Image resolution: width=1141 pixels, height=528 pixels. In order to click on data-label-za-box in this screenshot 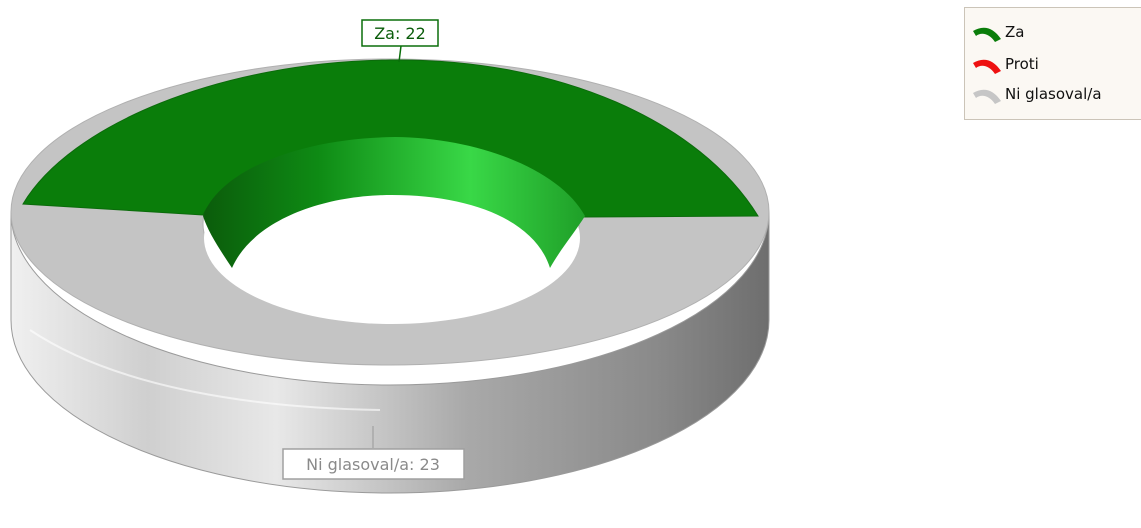, I will do `click(400, 33)`.